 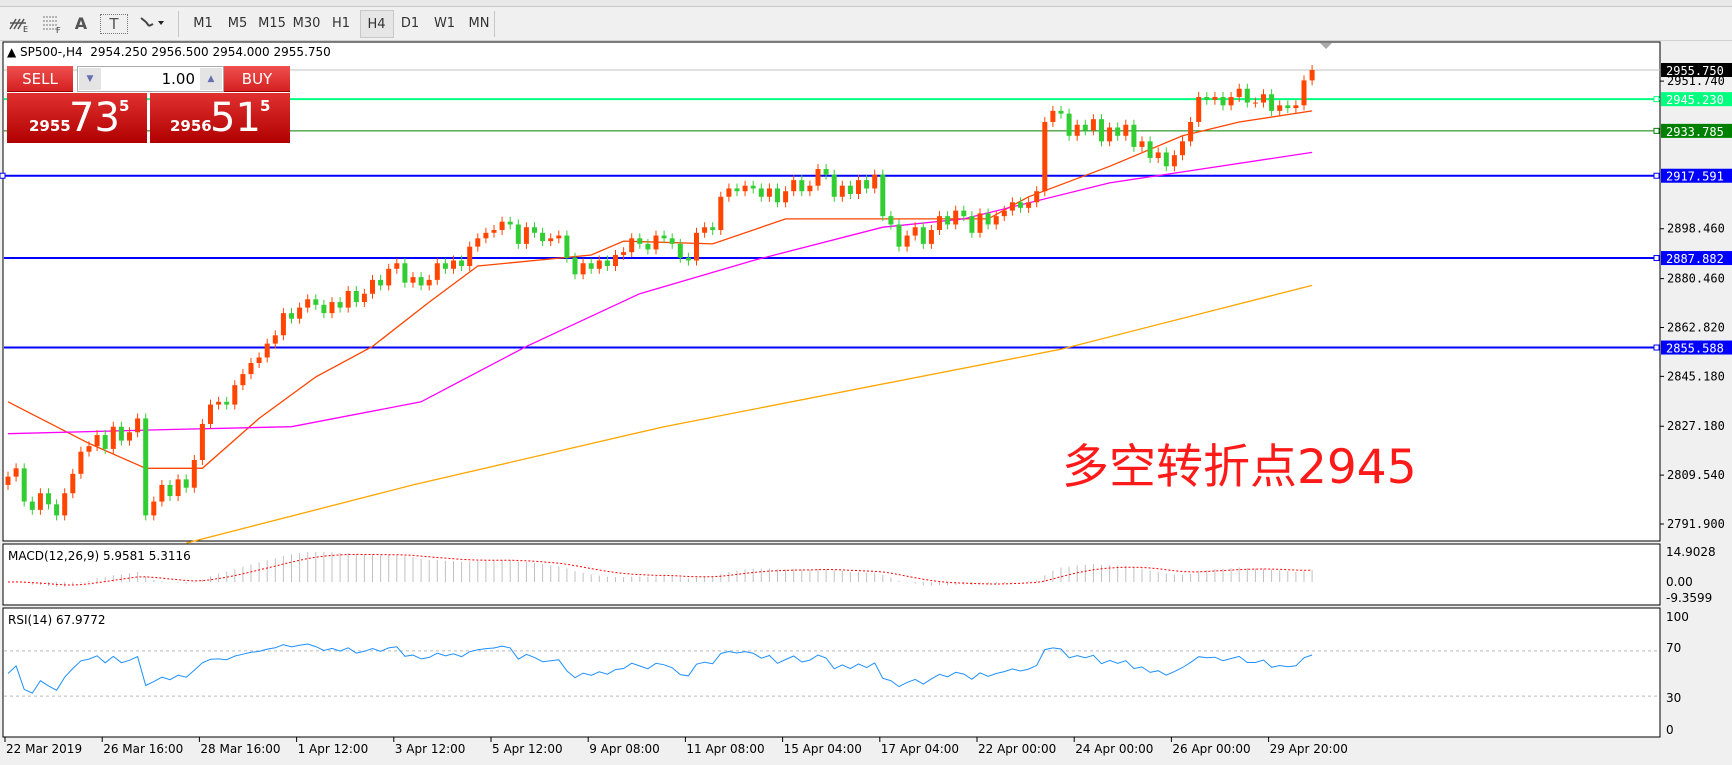 I want to click on timeframe-m1-button: M1, so click(x=203, y=23).